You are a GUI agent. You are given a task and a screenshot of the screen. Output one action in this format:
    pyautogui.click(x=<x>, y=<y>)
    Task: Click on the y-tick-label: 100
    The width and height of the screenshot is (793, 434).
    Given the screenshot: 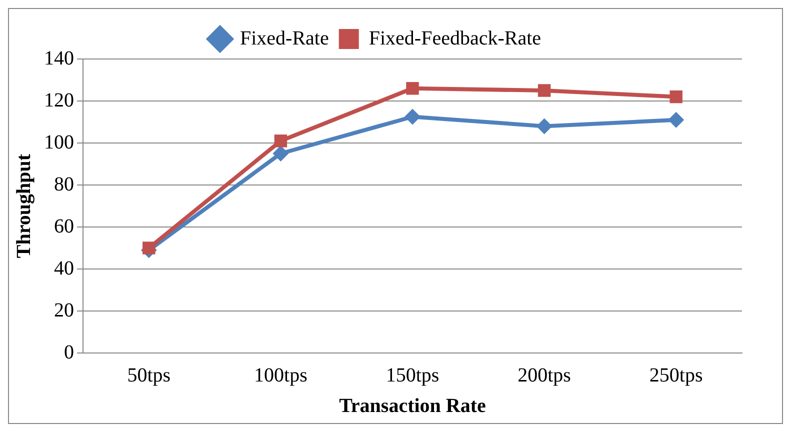 What is the action you would take?
    pyautogui.click(x=59, y=142)
    